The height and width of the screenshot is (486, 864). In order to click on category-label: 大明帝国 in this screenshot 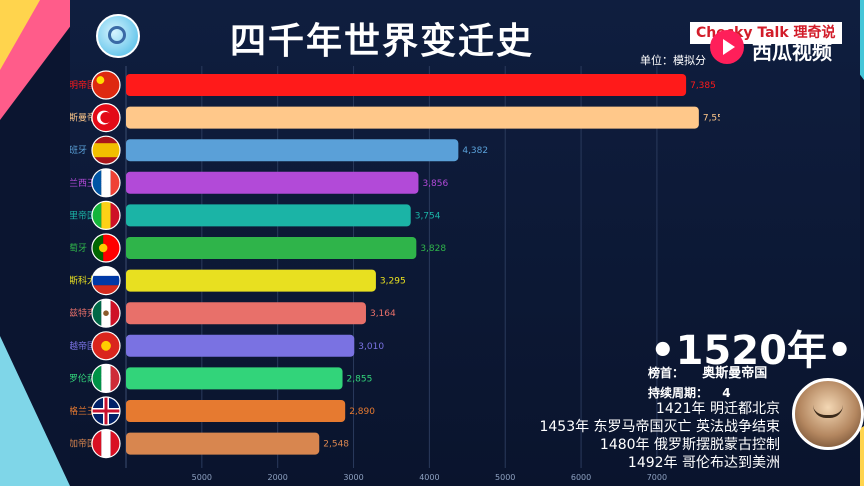, I will do `click(83, 85)`.